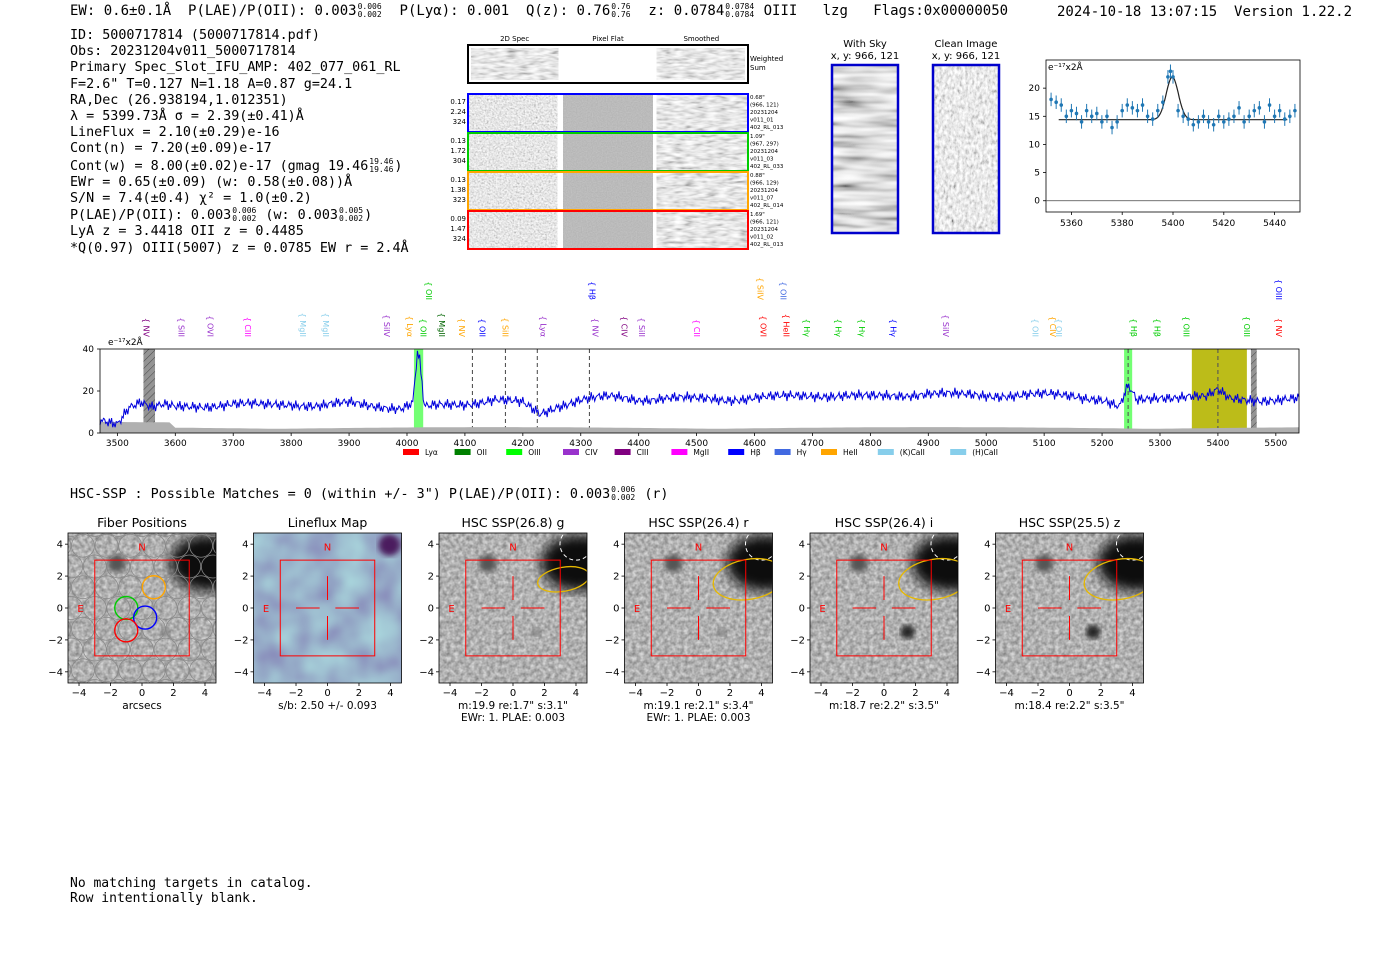 Image resolution: width=1400 pixels, height=953 pixels. I want to click on spectrum-plot-frame, so click(699, 391).